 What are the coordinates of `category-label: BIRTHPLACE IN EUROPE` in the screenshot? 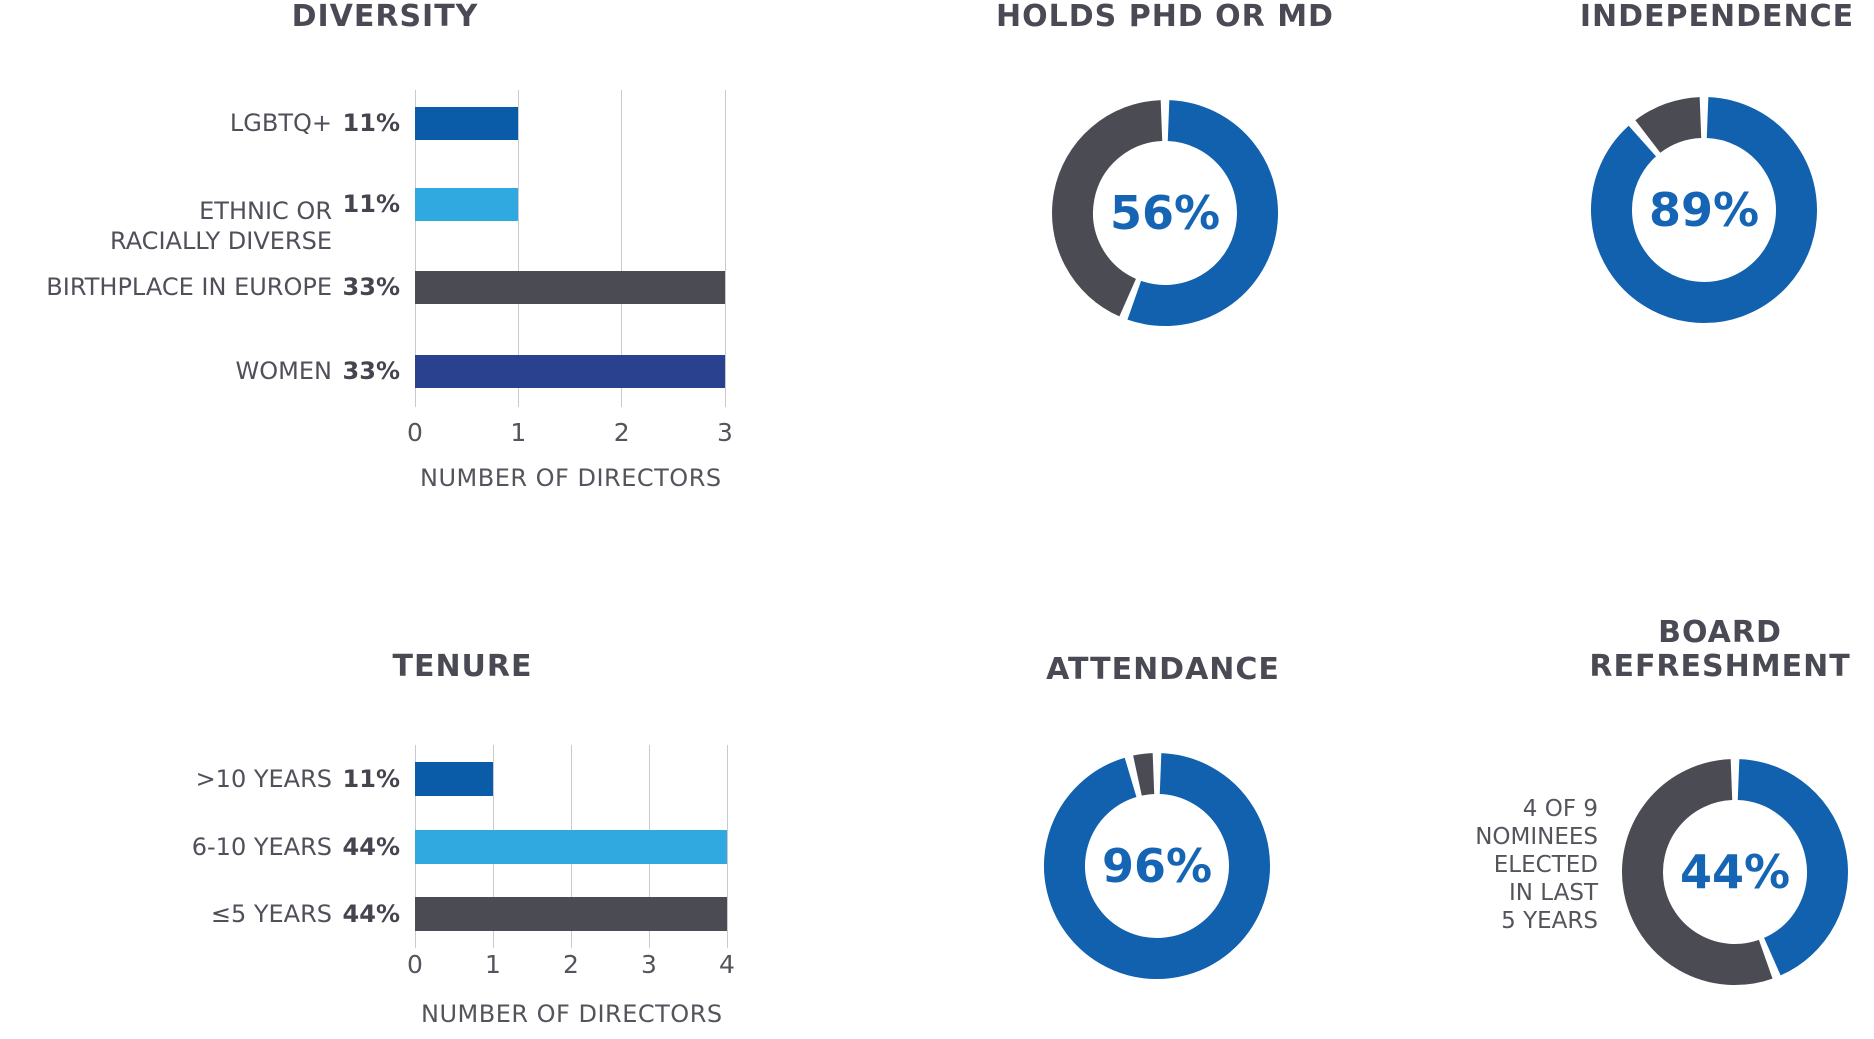 It's located at (166, 287).